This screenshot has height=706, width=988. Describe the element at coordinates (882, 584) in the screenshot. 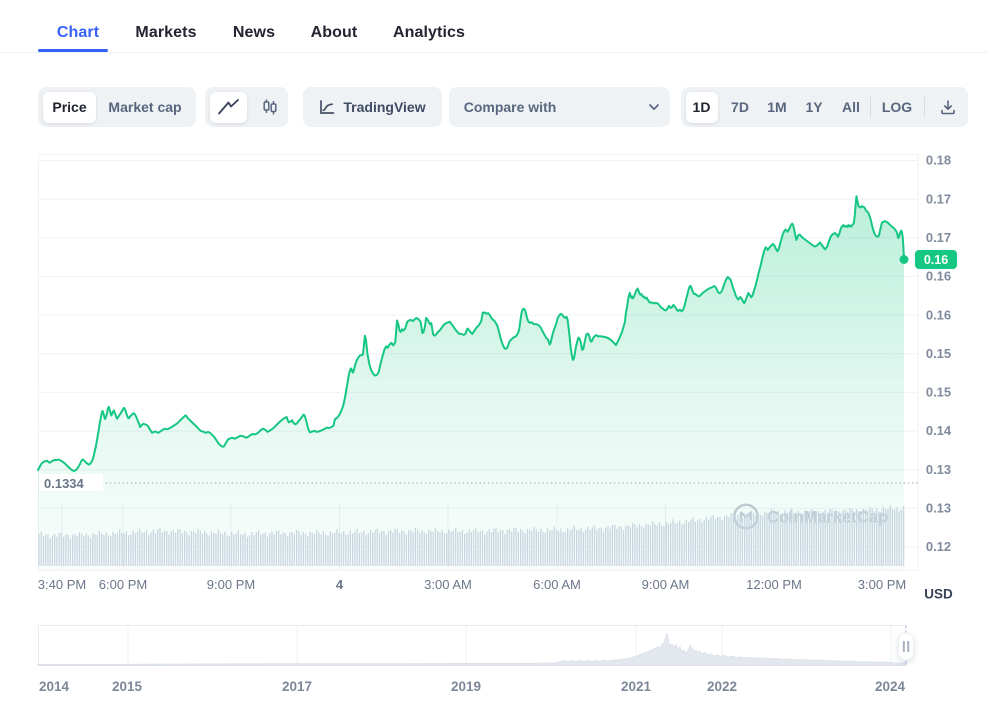

I see `svg-text: 3:00 PM` at that location.